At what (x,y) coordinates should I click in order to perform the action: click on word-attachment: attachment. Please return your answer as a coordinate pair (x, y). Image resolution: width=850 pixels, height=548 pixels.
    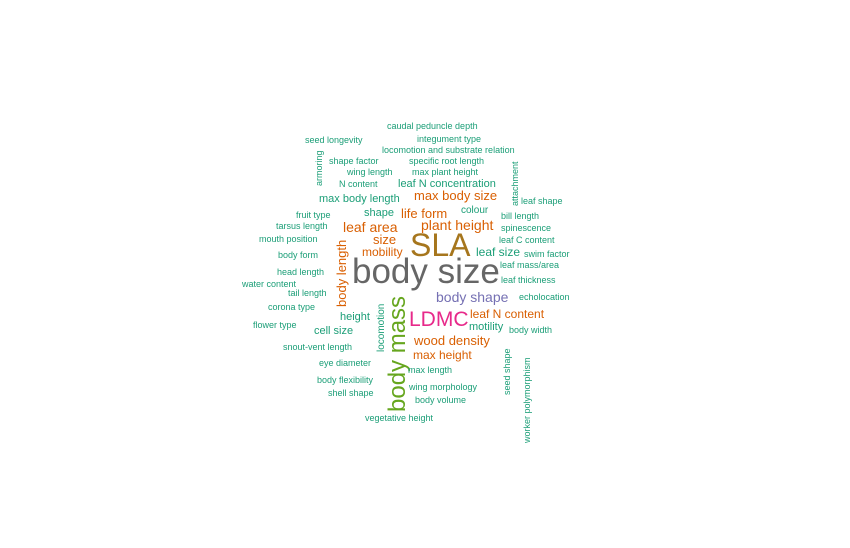
    Looking at the image, I should click on (515, 183).